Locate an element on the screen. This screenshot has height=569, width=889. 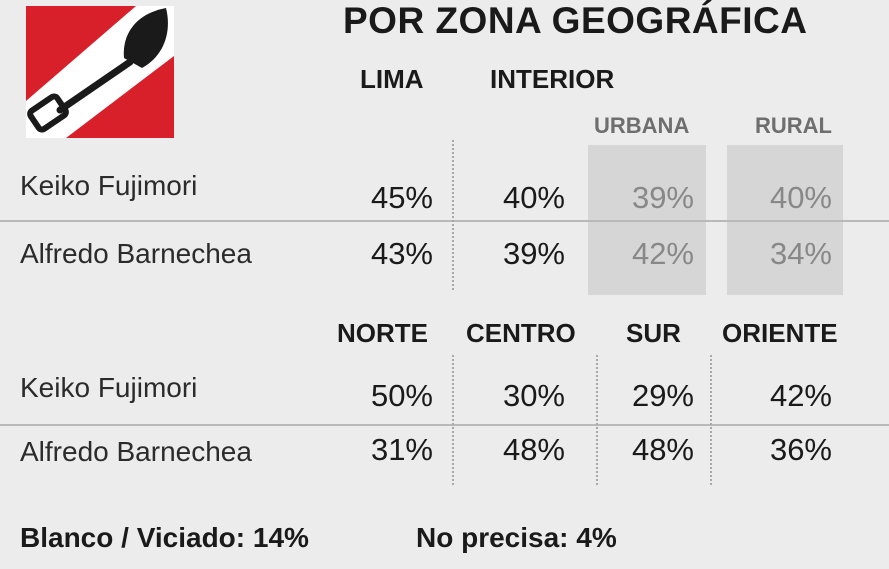
table2-r2-centro: 48% is located at coordinates (533, 449).